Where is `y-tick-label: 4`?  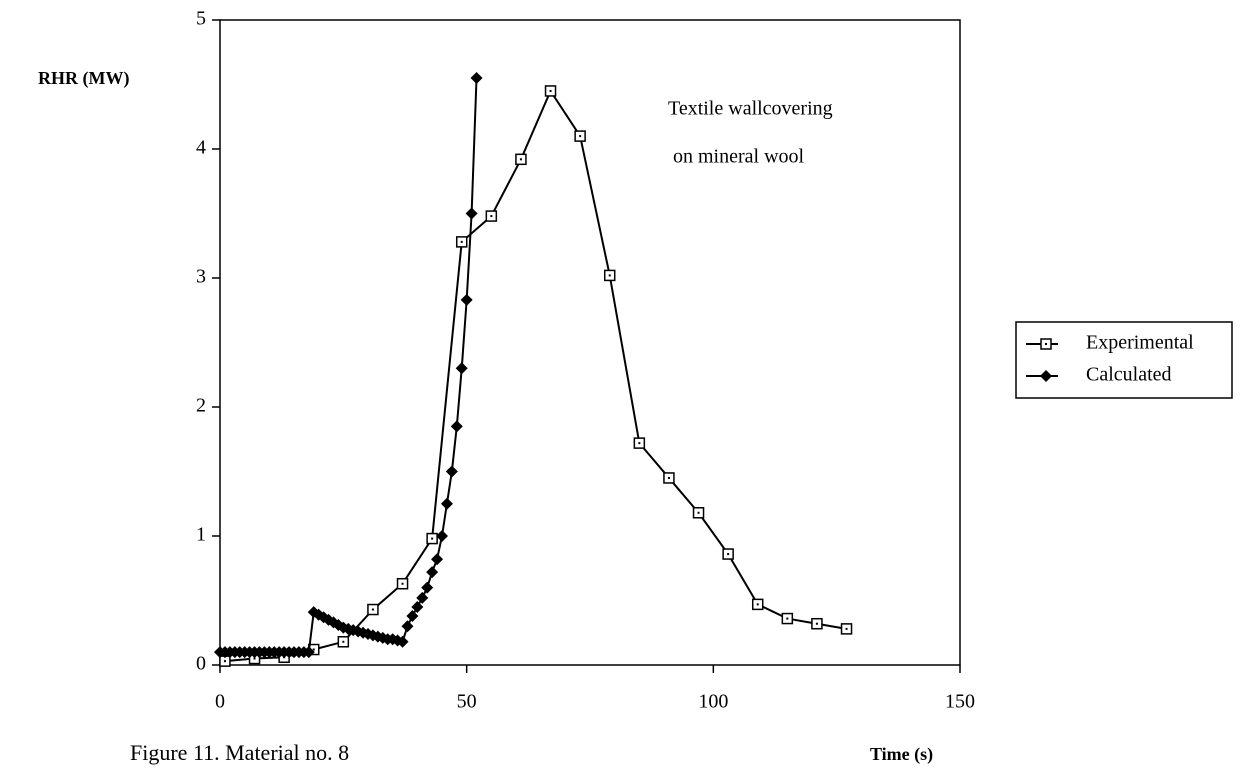 y-tick-label: 4 is located at coordinates (201, 148).